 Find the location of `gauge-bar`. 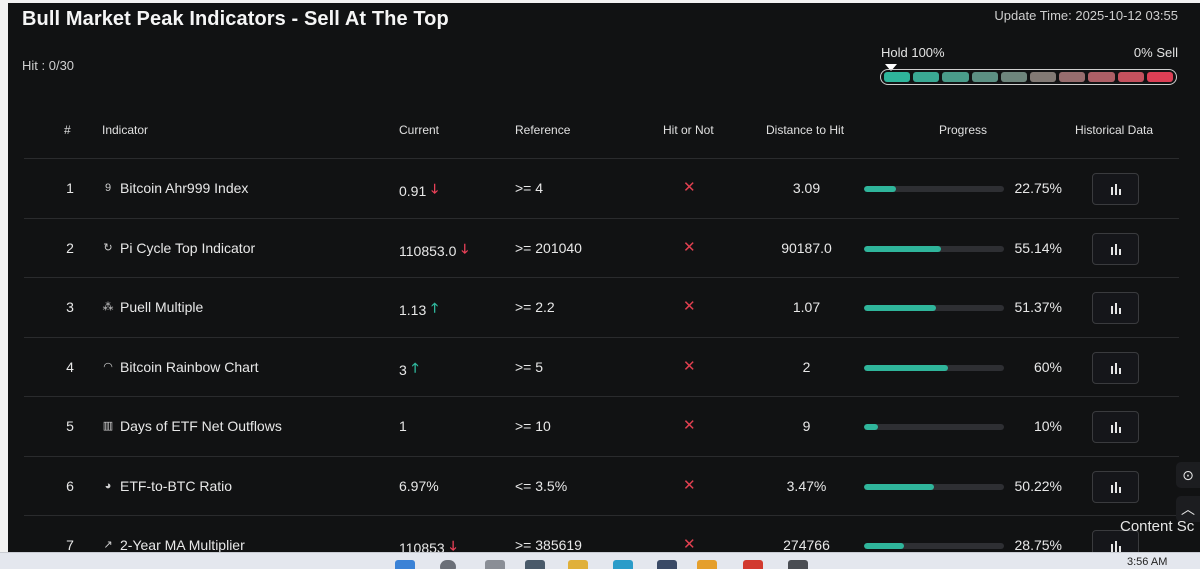

gauge-bar is located at coordinates (1028, 77).